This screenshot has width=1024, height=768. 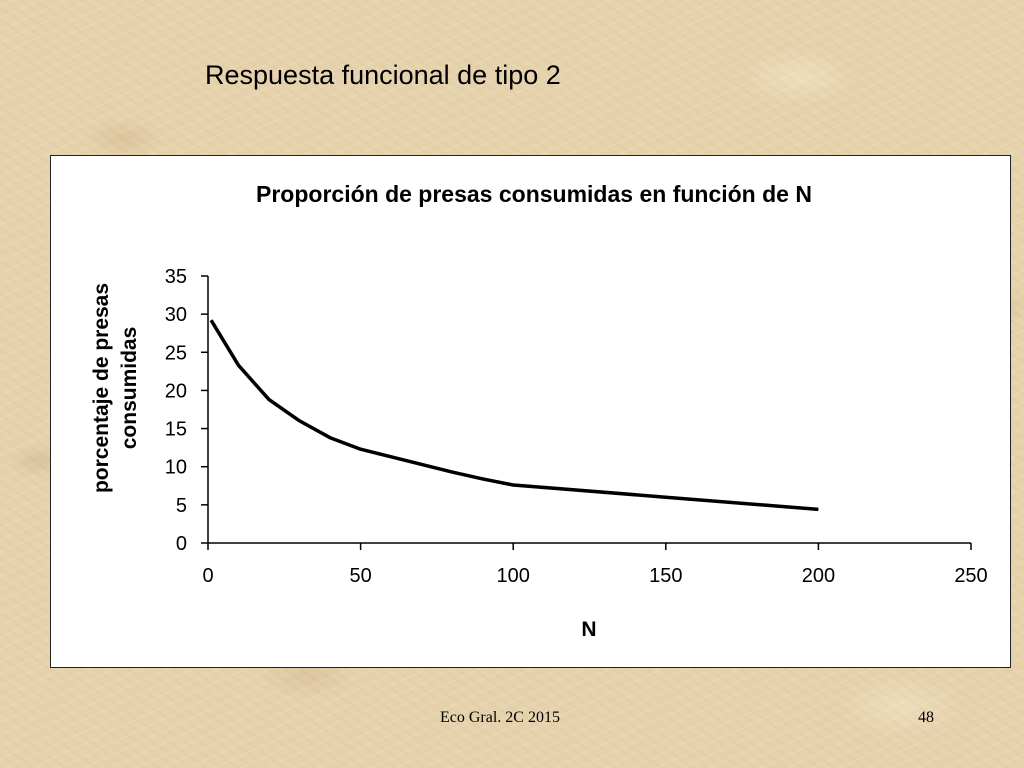 I want to click on x-tick-label: 250, so click(x=970, y=576).